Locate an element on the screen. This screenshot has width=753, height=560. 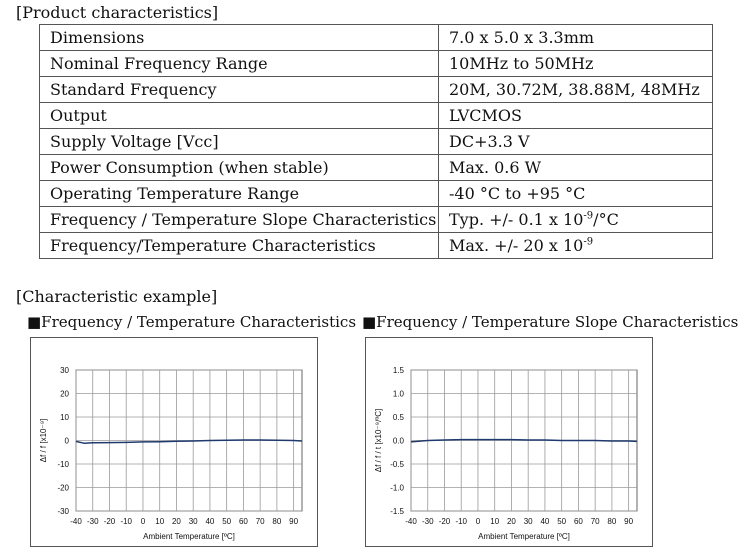
y-tick-label: -0.5 is located at coordinates (397, 464).